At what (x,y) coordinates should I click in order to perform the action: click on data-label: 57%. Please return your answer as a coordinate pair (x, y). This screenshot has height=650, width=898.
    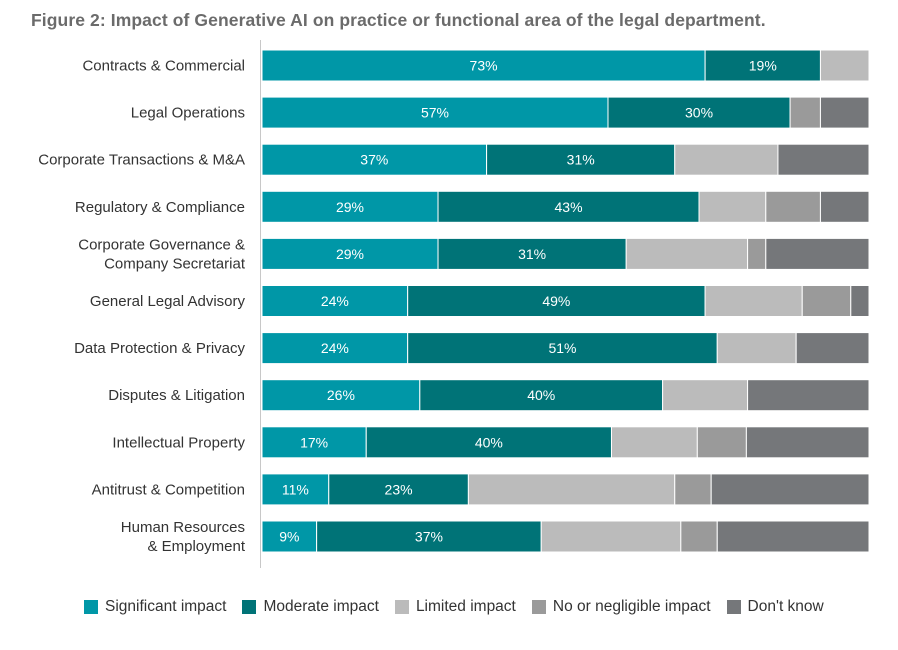
    Looking at the image, I should click on (435, 113).